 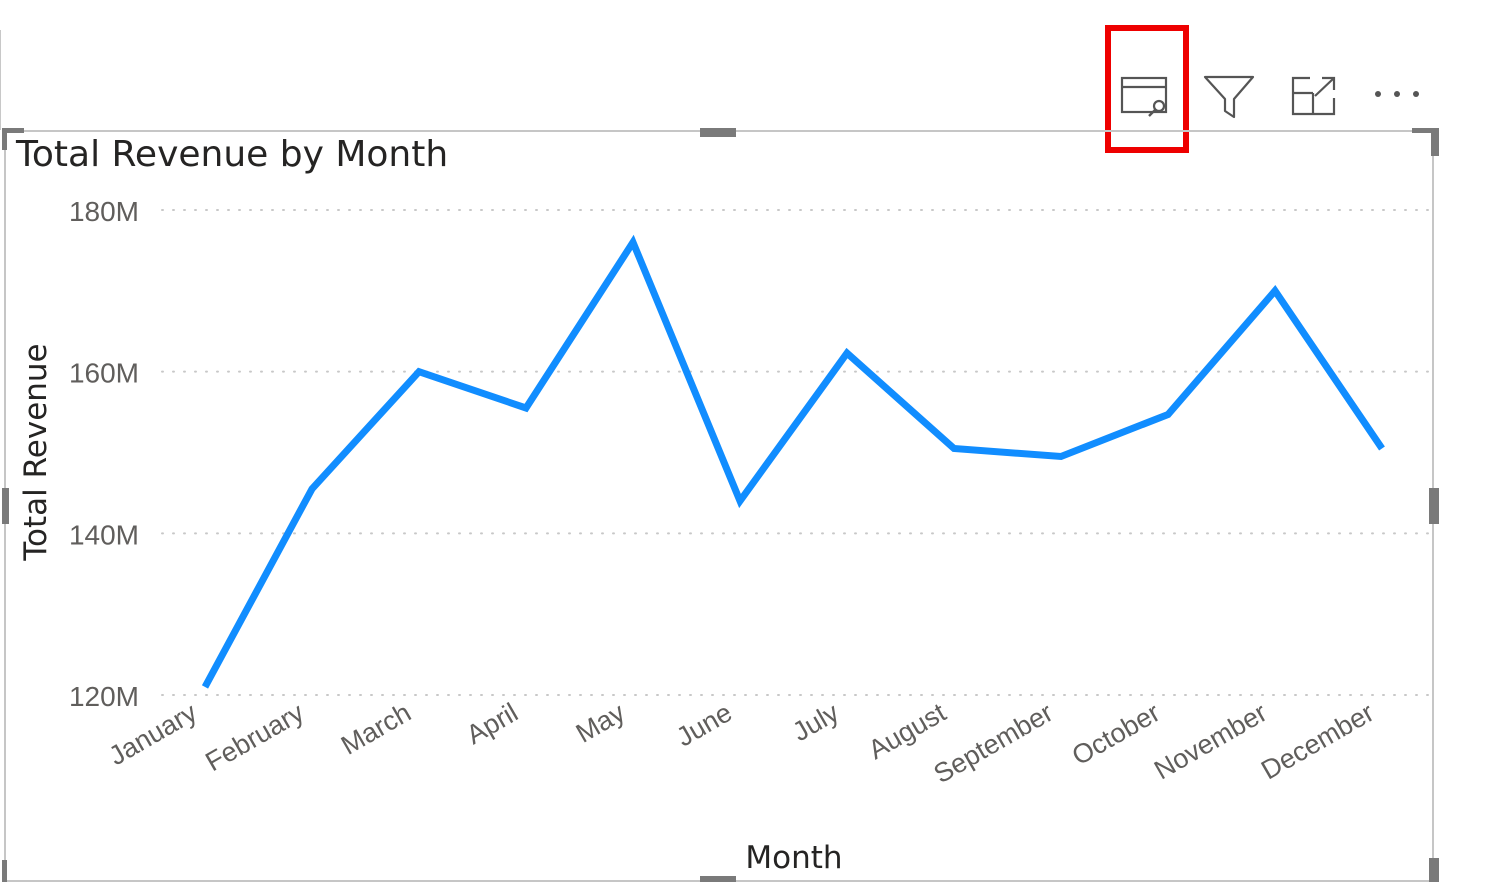 What do you see at coordinates (1434, 870) in the screenshot?
I see `resize-handle-bottom-right` at bounding box center [1434, 870].